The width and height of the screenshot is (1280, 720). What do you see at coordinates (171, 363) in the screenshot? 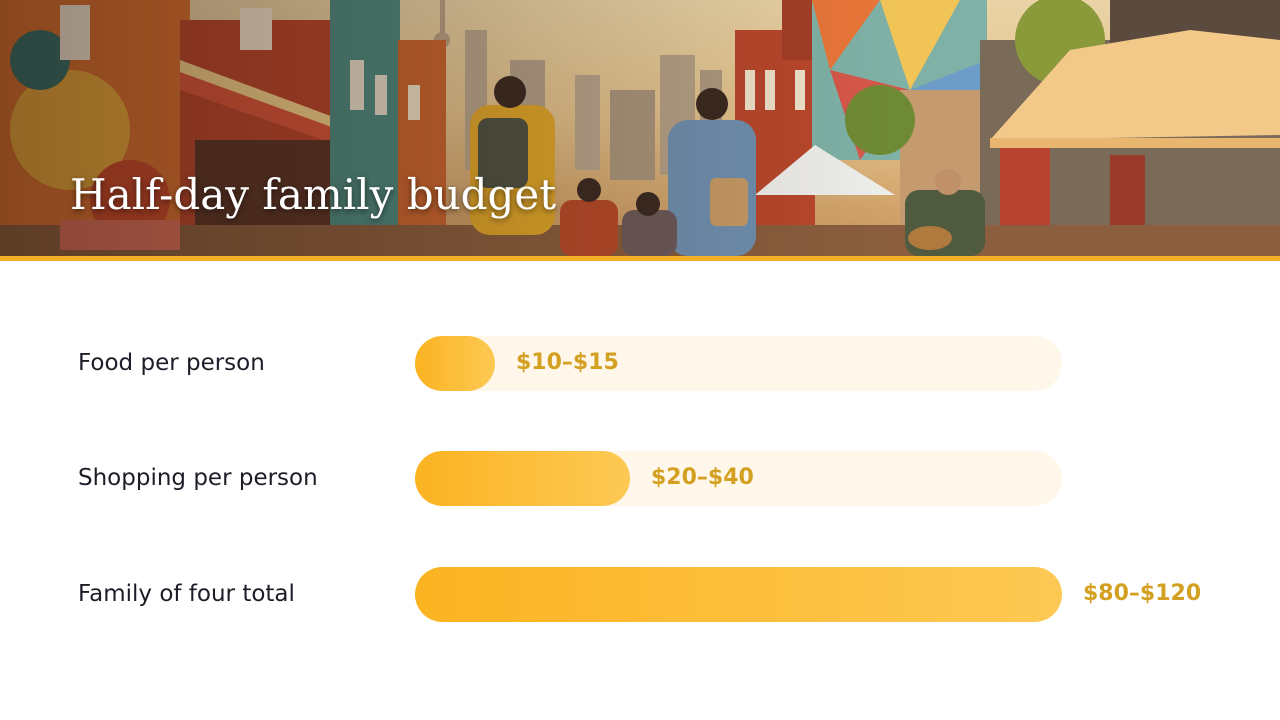
I see `category-label: Food per person` at bounding box center [171, 363].